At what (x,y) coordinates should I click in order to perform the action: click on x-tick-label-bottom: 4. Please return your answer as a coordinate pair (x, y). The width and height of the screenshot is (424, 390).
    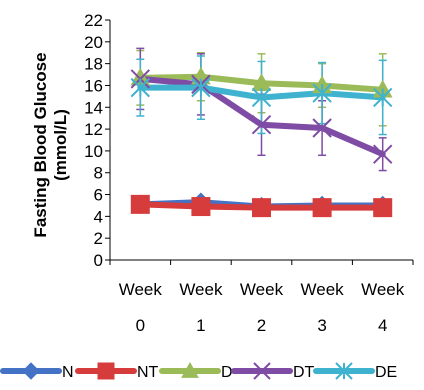
    Looking at the image, I should click on (382, 325).